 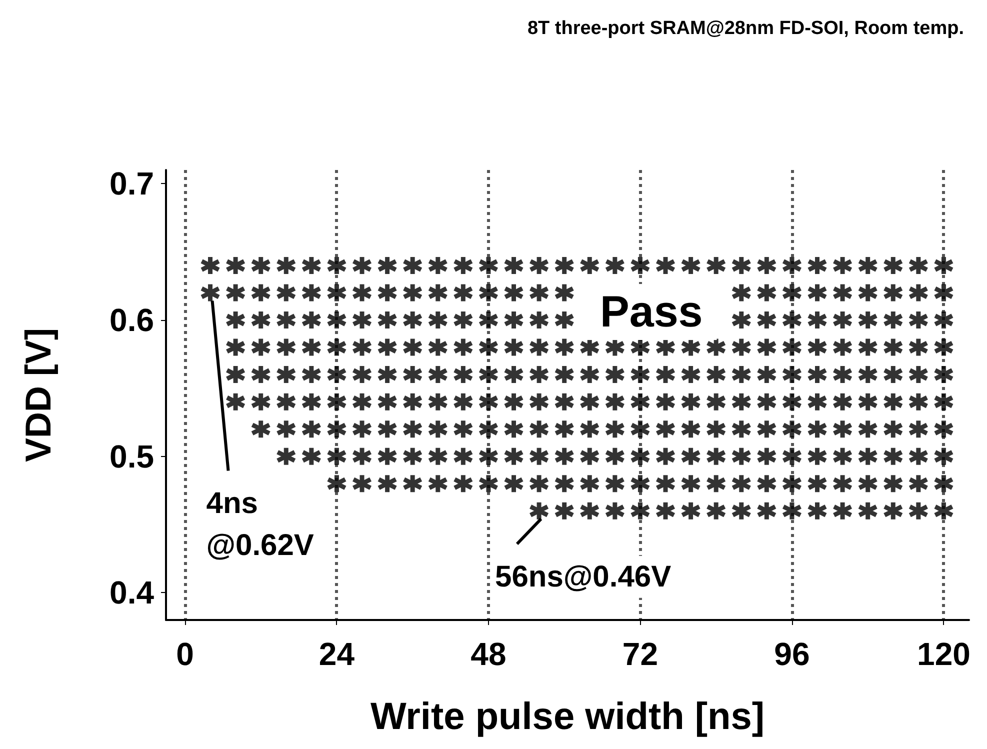 I want to click on y-tick-label: 0.4, so click(x=132, y=592).